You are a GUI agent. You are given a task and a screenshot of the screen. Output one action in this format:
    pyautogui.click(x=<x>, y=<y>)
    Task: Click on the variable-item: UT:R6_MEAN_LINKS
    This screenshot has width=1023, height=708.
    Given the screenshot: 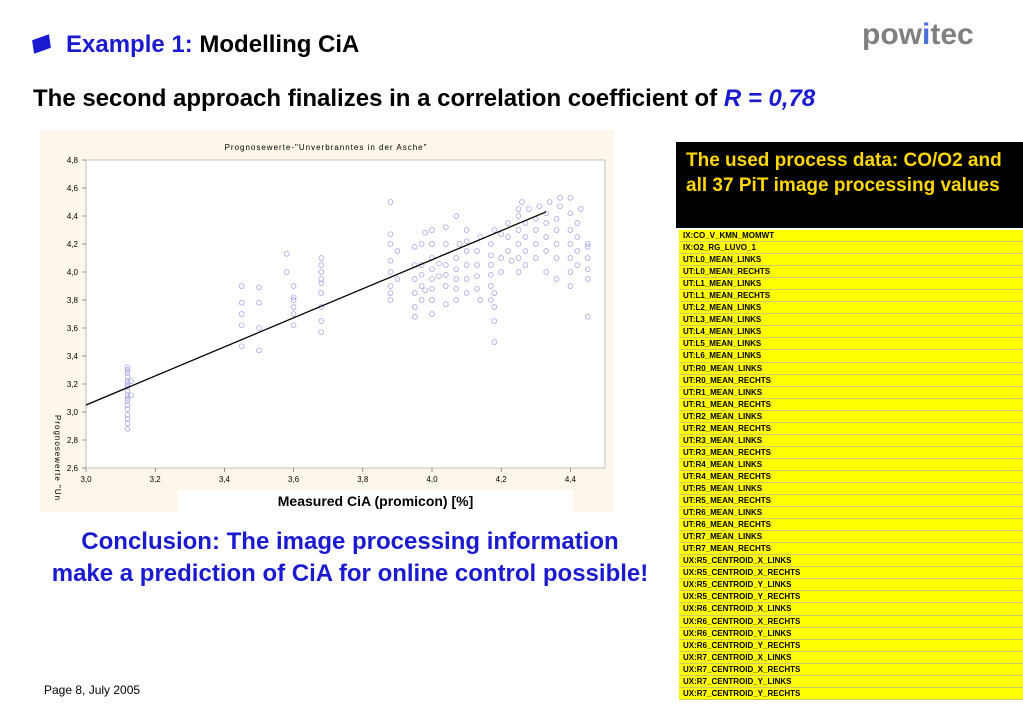 What is the action you would take?
    pyautogui.click(x=851, y=513)
    